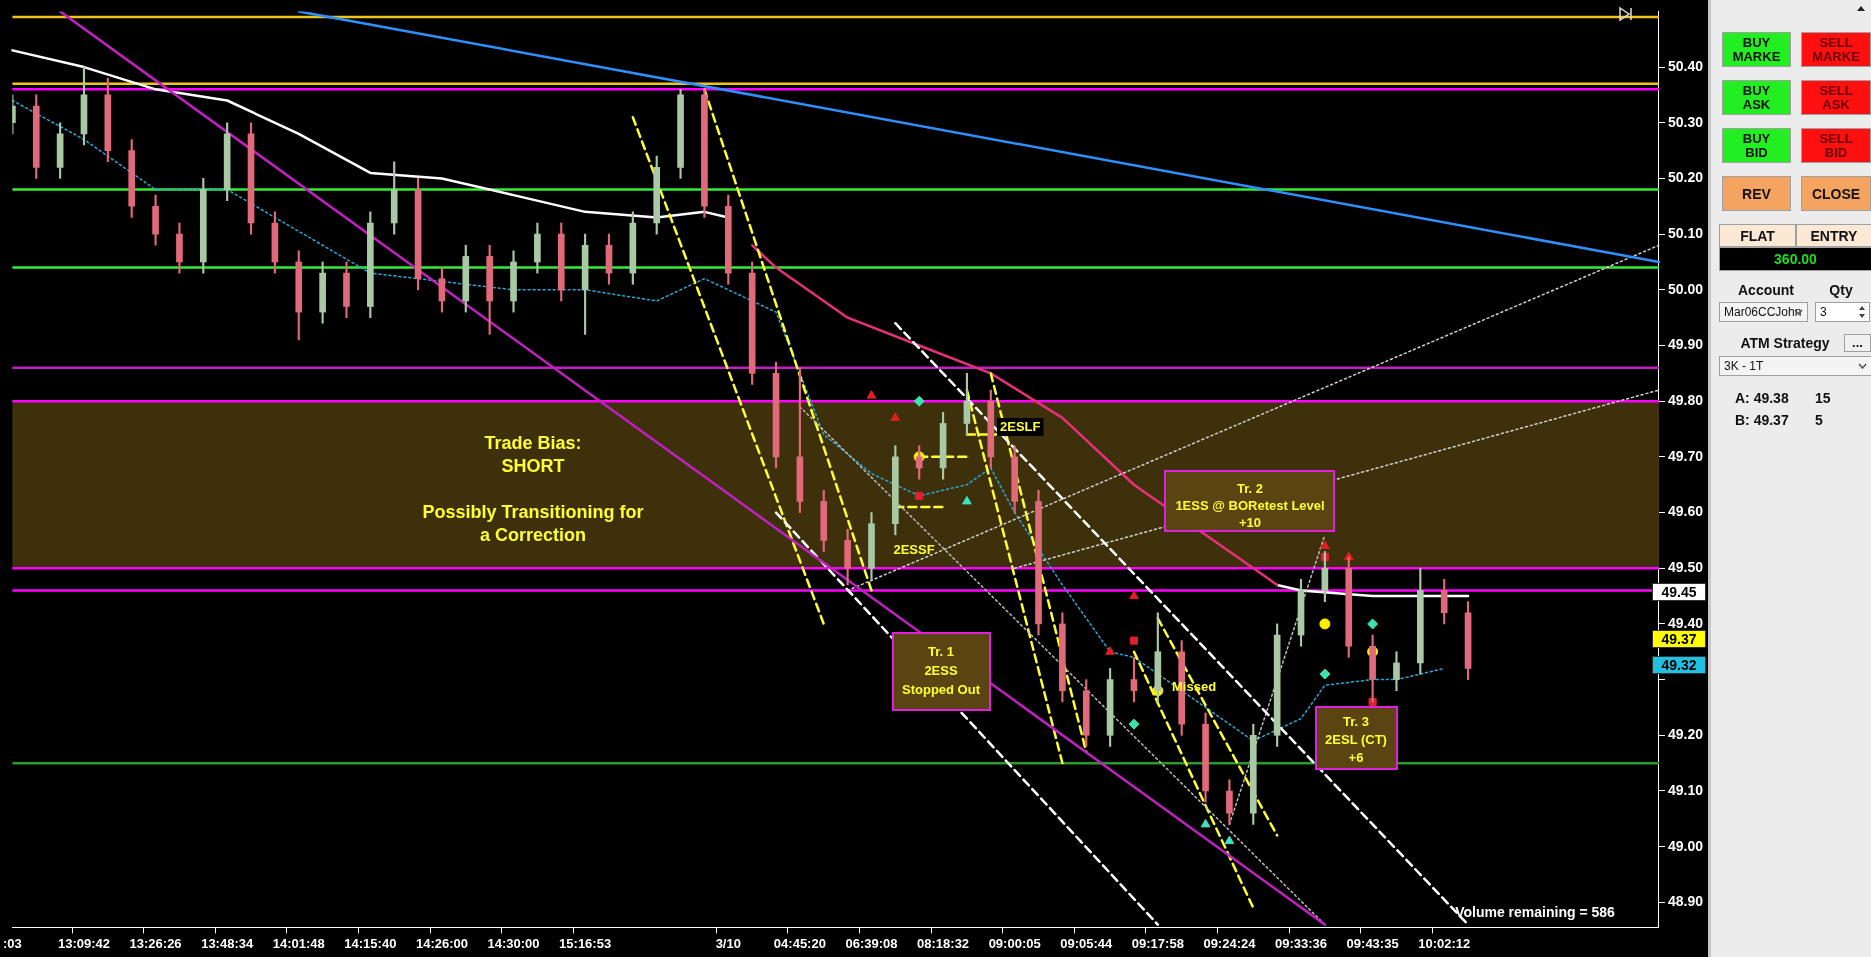  I want to click on annotation: 2ESLF, so click(1020, 426).